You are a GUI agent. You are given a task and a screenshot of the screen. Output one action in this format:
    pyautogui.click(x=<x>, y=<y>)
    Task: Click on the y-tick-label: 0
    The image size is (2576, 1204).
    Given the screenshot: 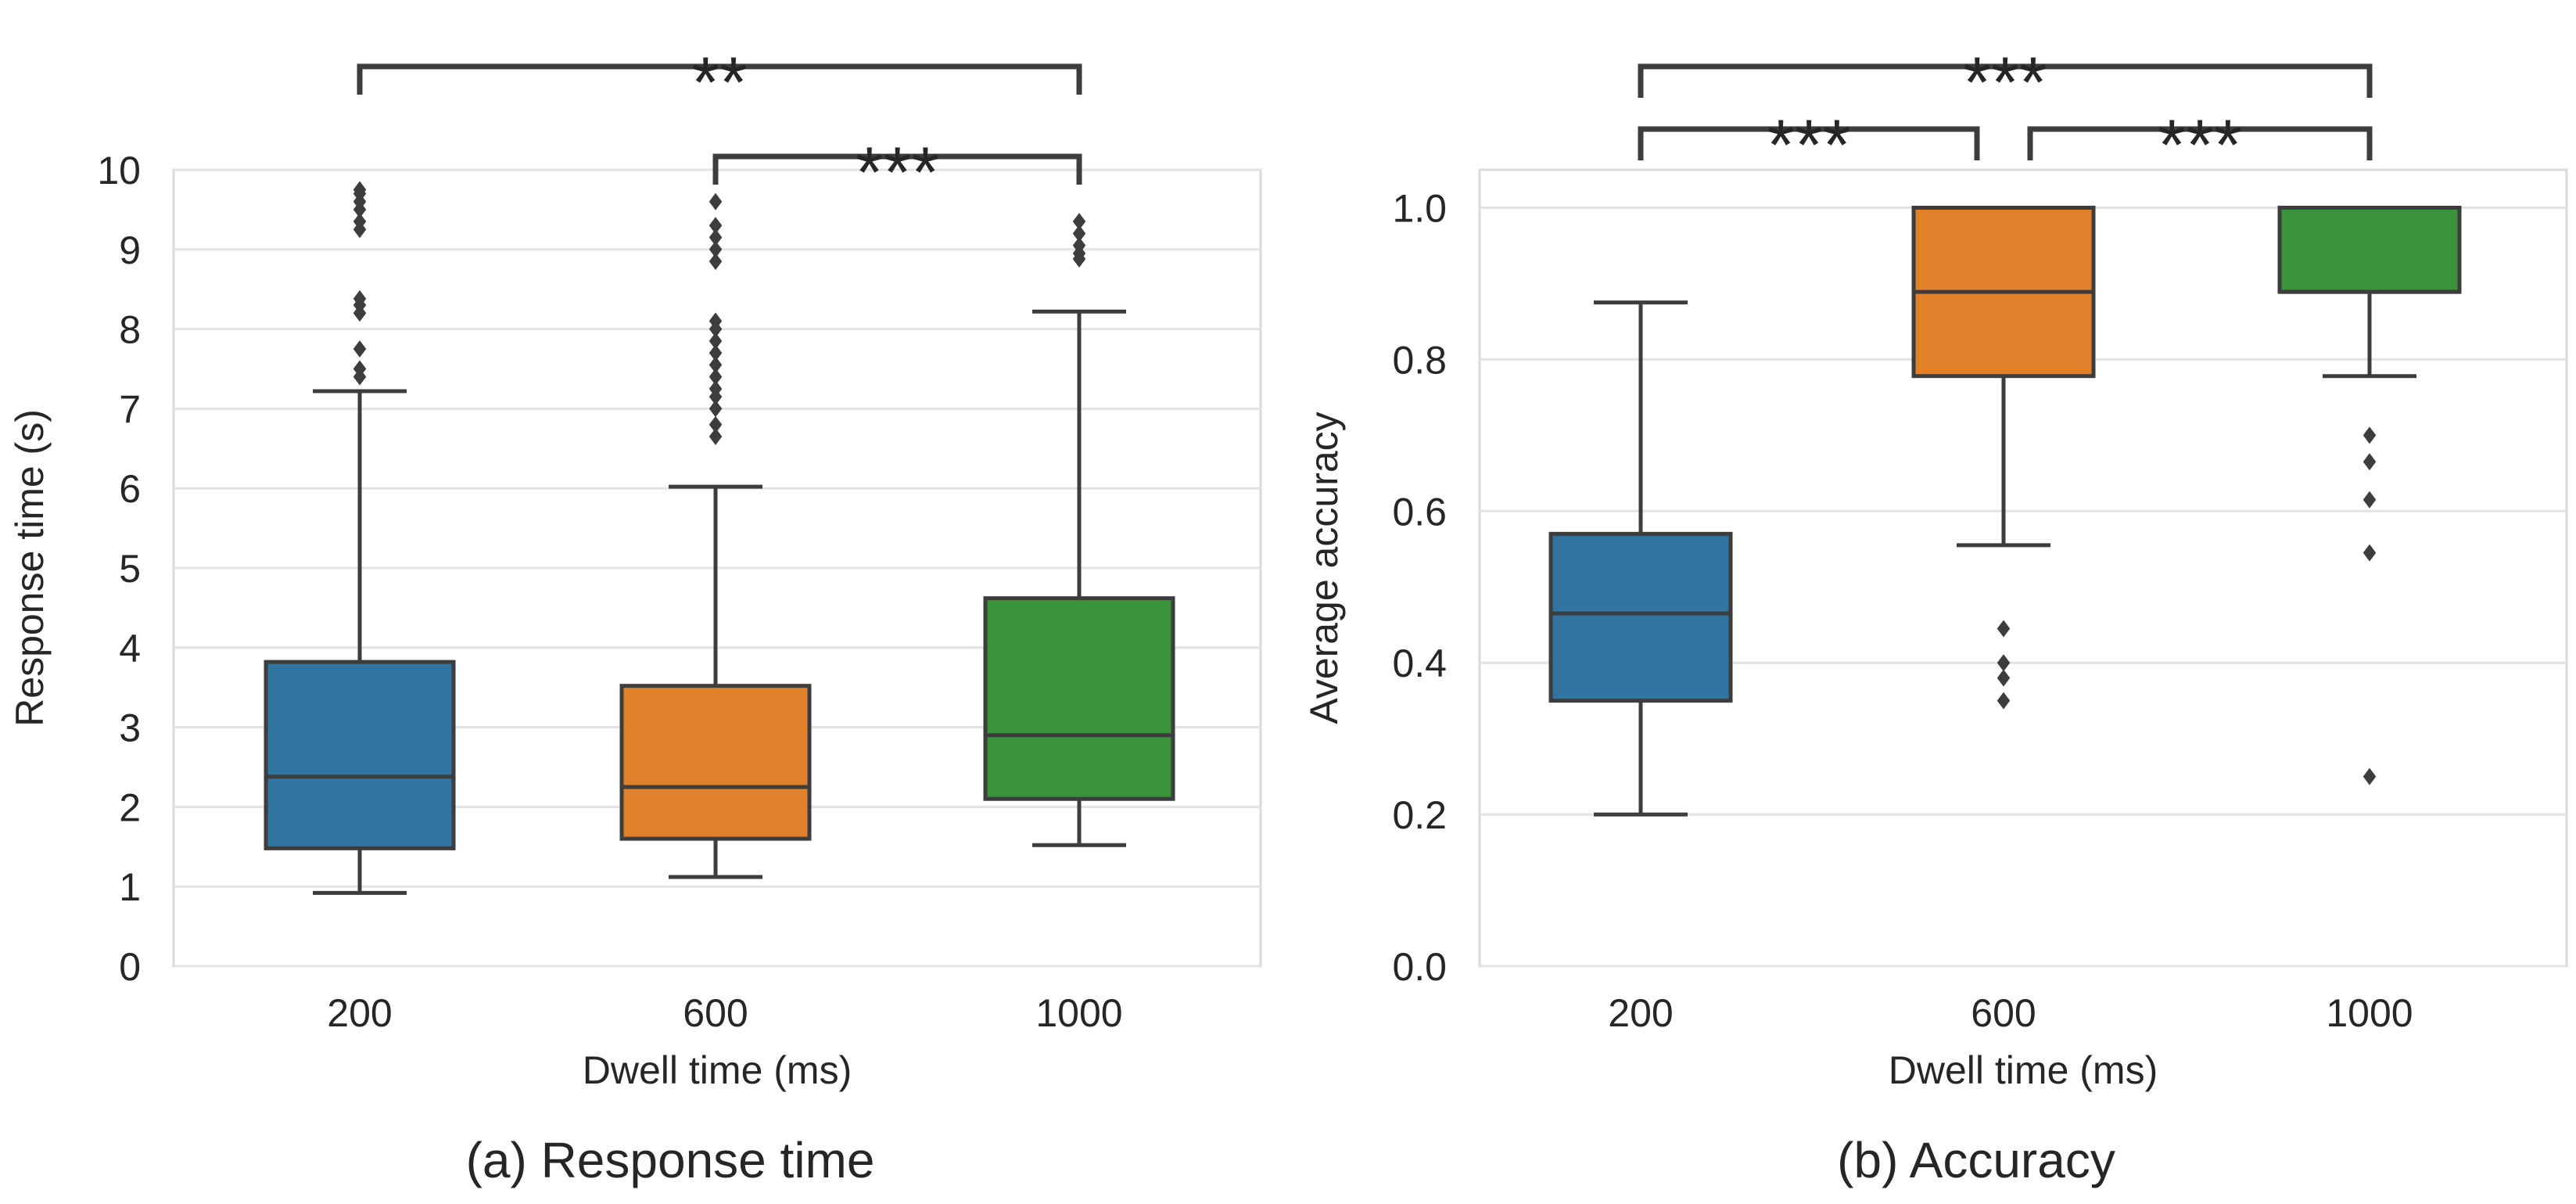 What is the action you would take?
    pyautogui.click(x=130, y=967)
    